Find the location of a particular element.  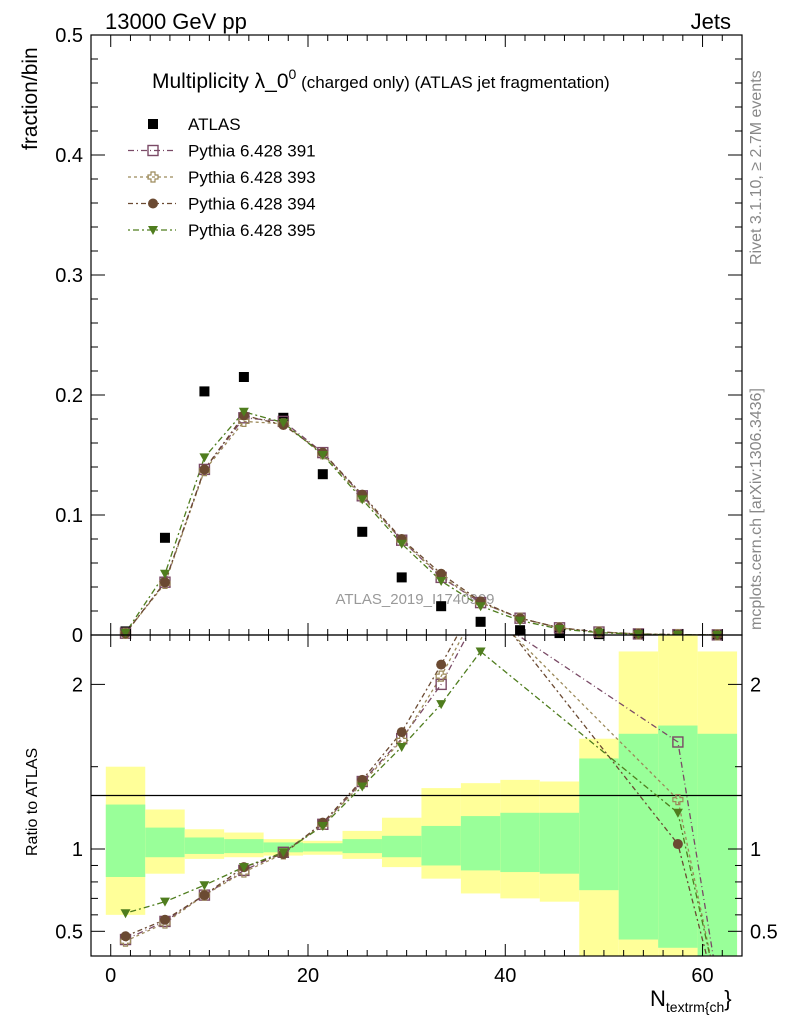

ratio-y-tick-label: 1 is located at coordinates (77, 850).